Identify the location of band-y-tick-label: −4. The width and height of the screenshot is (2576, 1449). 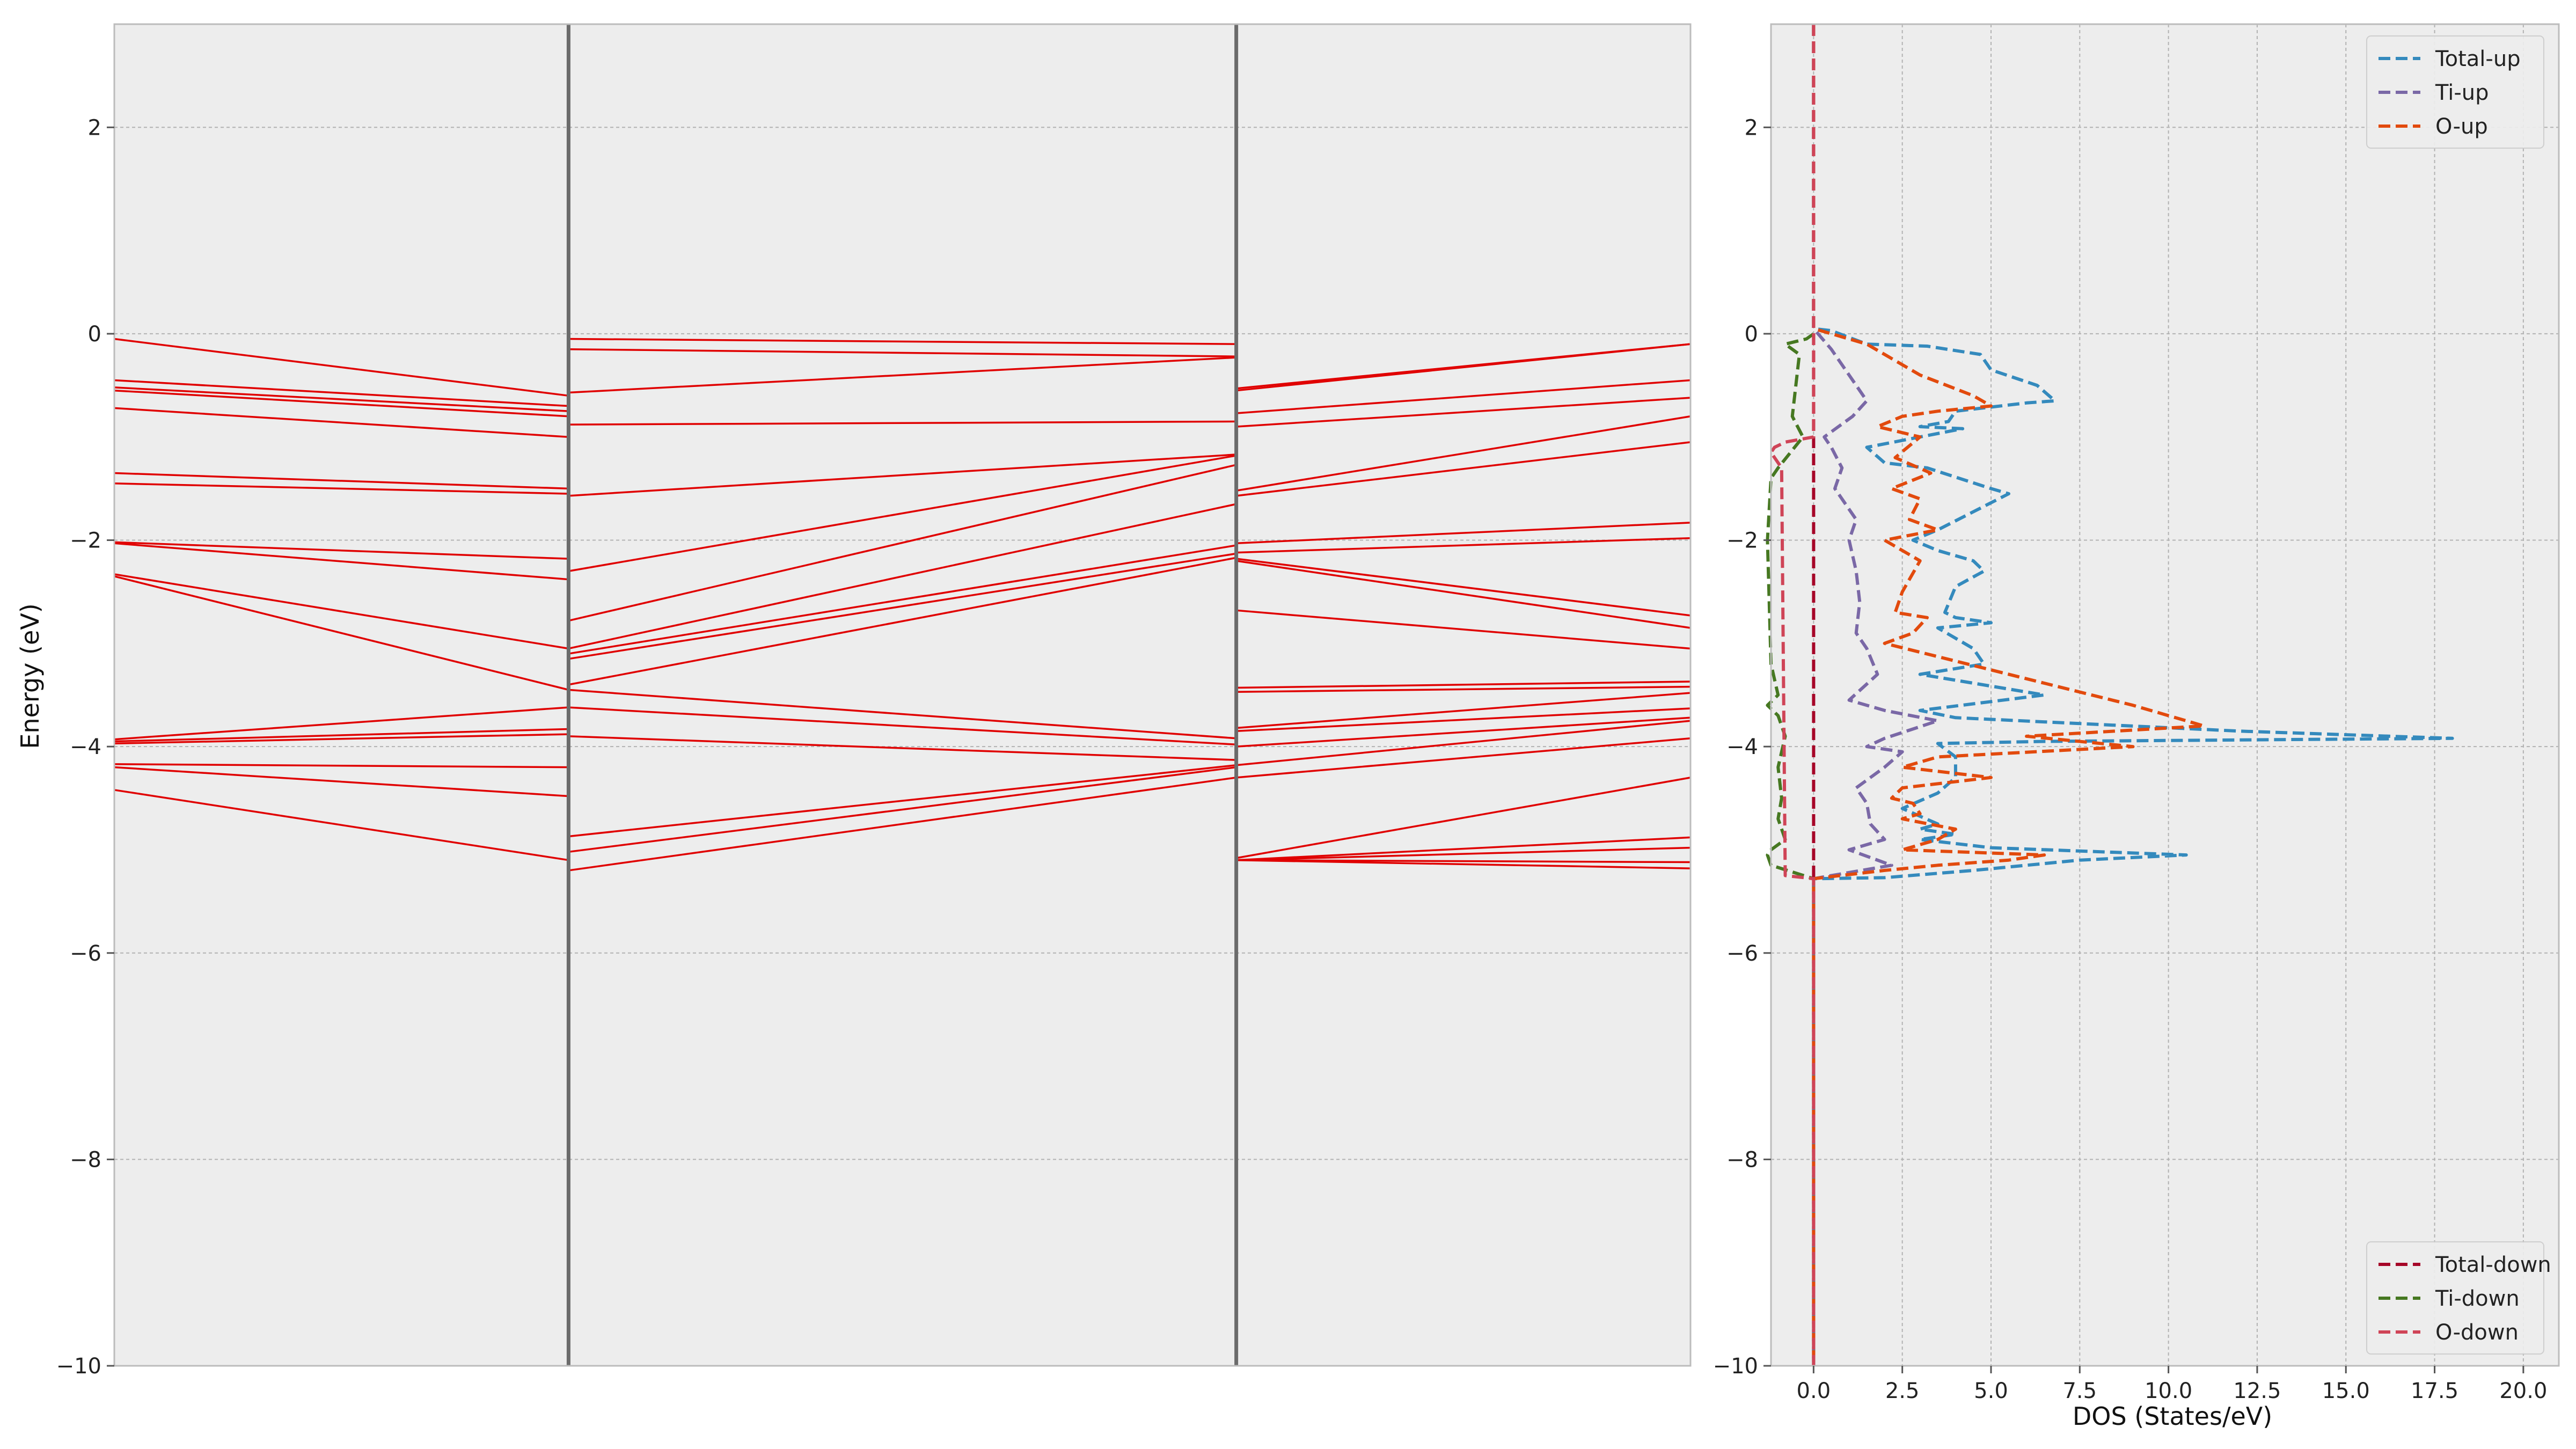
(85, 747).